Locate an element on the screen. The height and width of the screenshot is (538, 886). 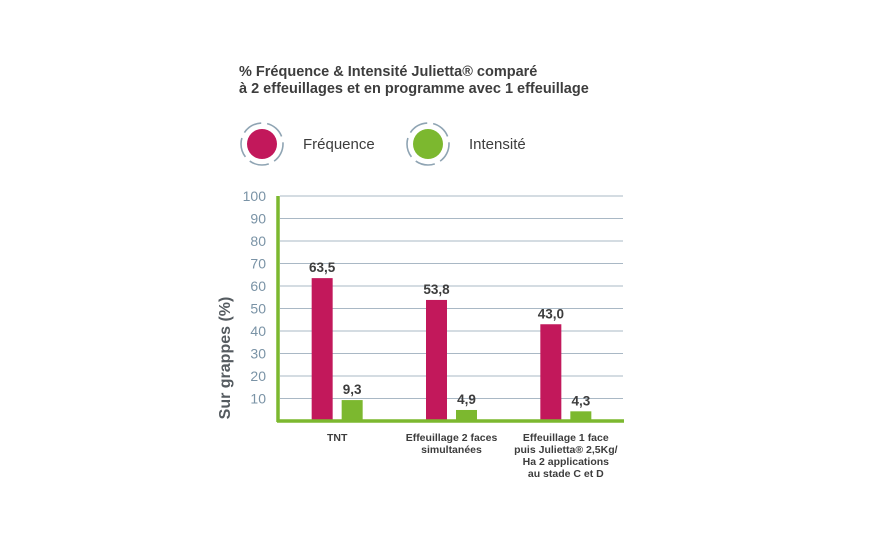
y-axis-label: Sur grappes (%) is located at coordinates (225, 358).